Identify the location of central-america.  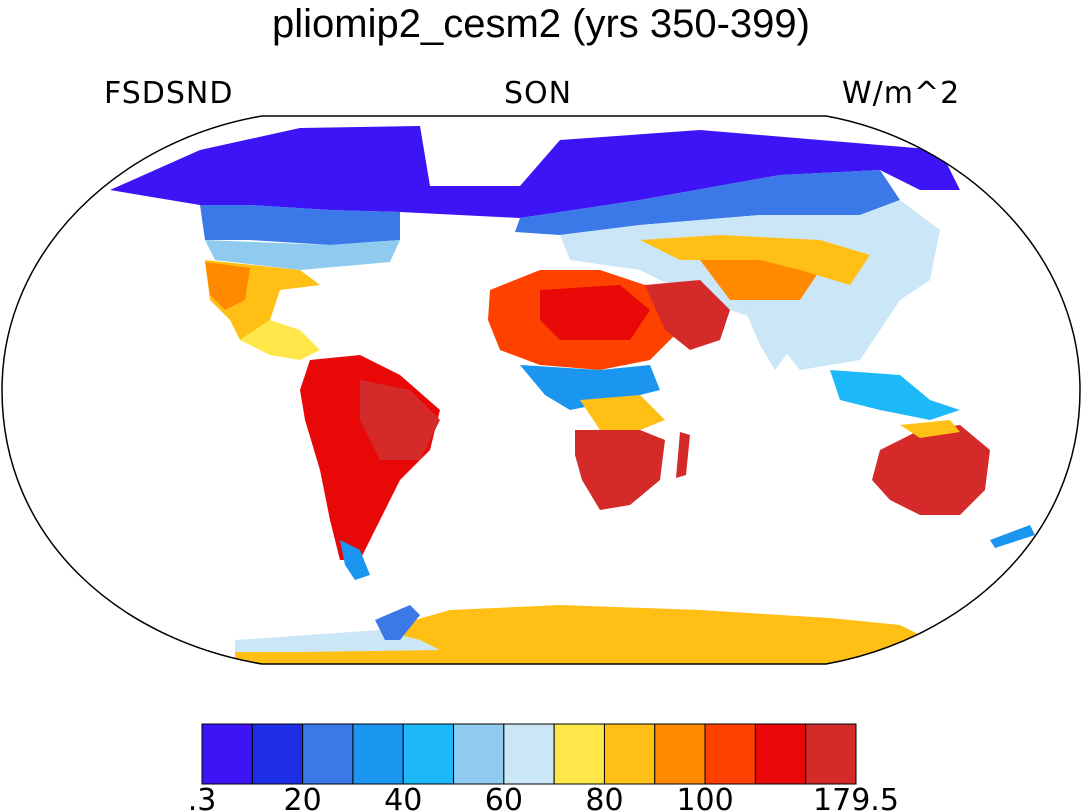
(280, 340).